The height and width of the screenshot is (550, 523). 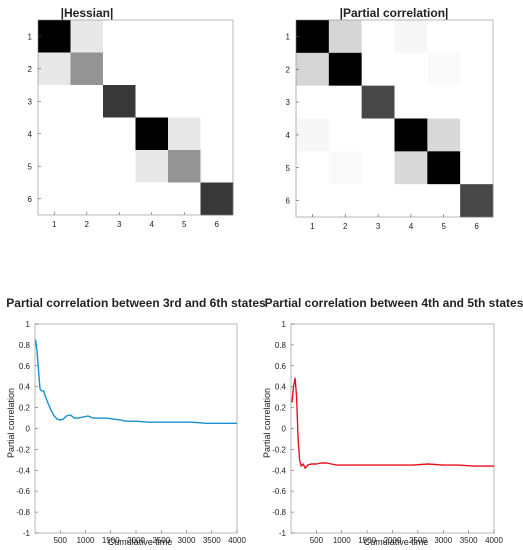 I want to click on y-tick-label: -0.6, so click(x=23, y=491).